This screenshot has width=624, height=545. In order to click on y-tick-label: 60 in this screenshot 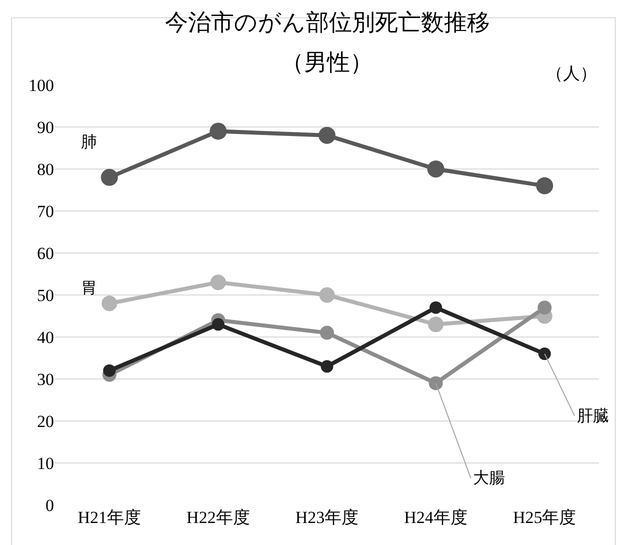, I will do `click(45, 253)`.